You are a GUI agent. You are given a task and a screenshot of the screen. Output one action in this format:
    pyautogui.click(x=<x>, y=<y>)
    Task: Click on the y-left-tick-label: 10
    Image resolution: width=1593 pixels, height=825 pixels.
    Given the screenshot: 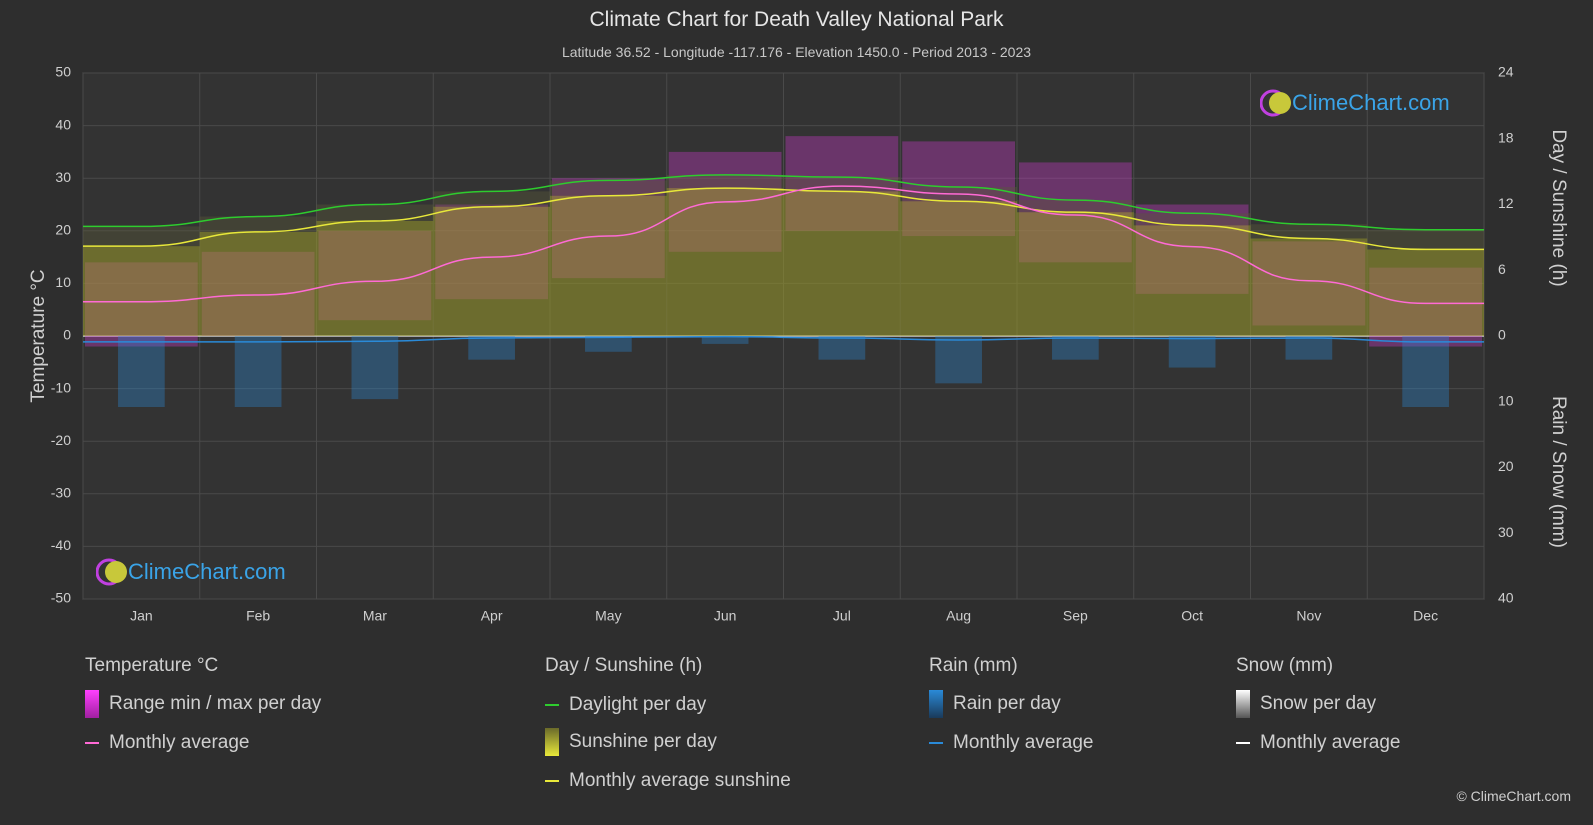 What is the action you would take?
    pyautogui.click(x=63, y=282)
    